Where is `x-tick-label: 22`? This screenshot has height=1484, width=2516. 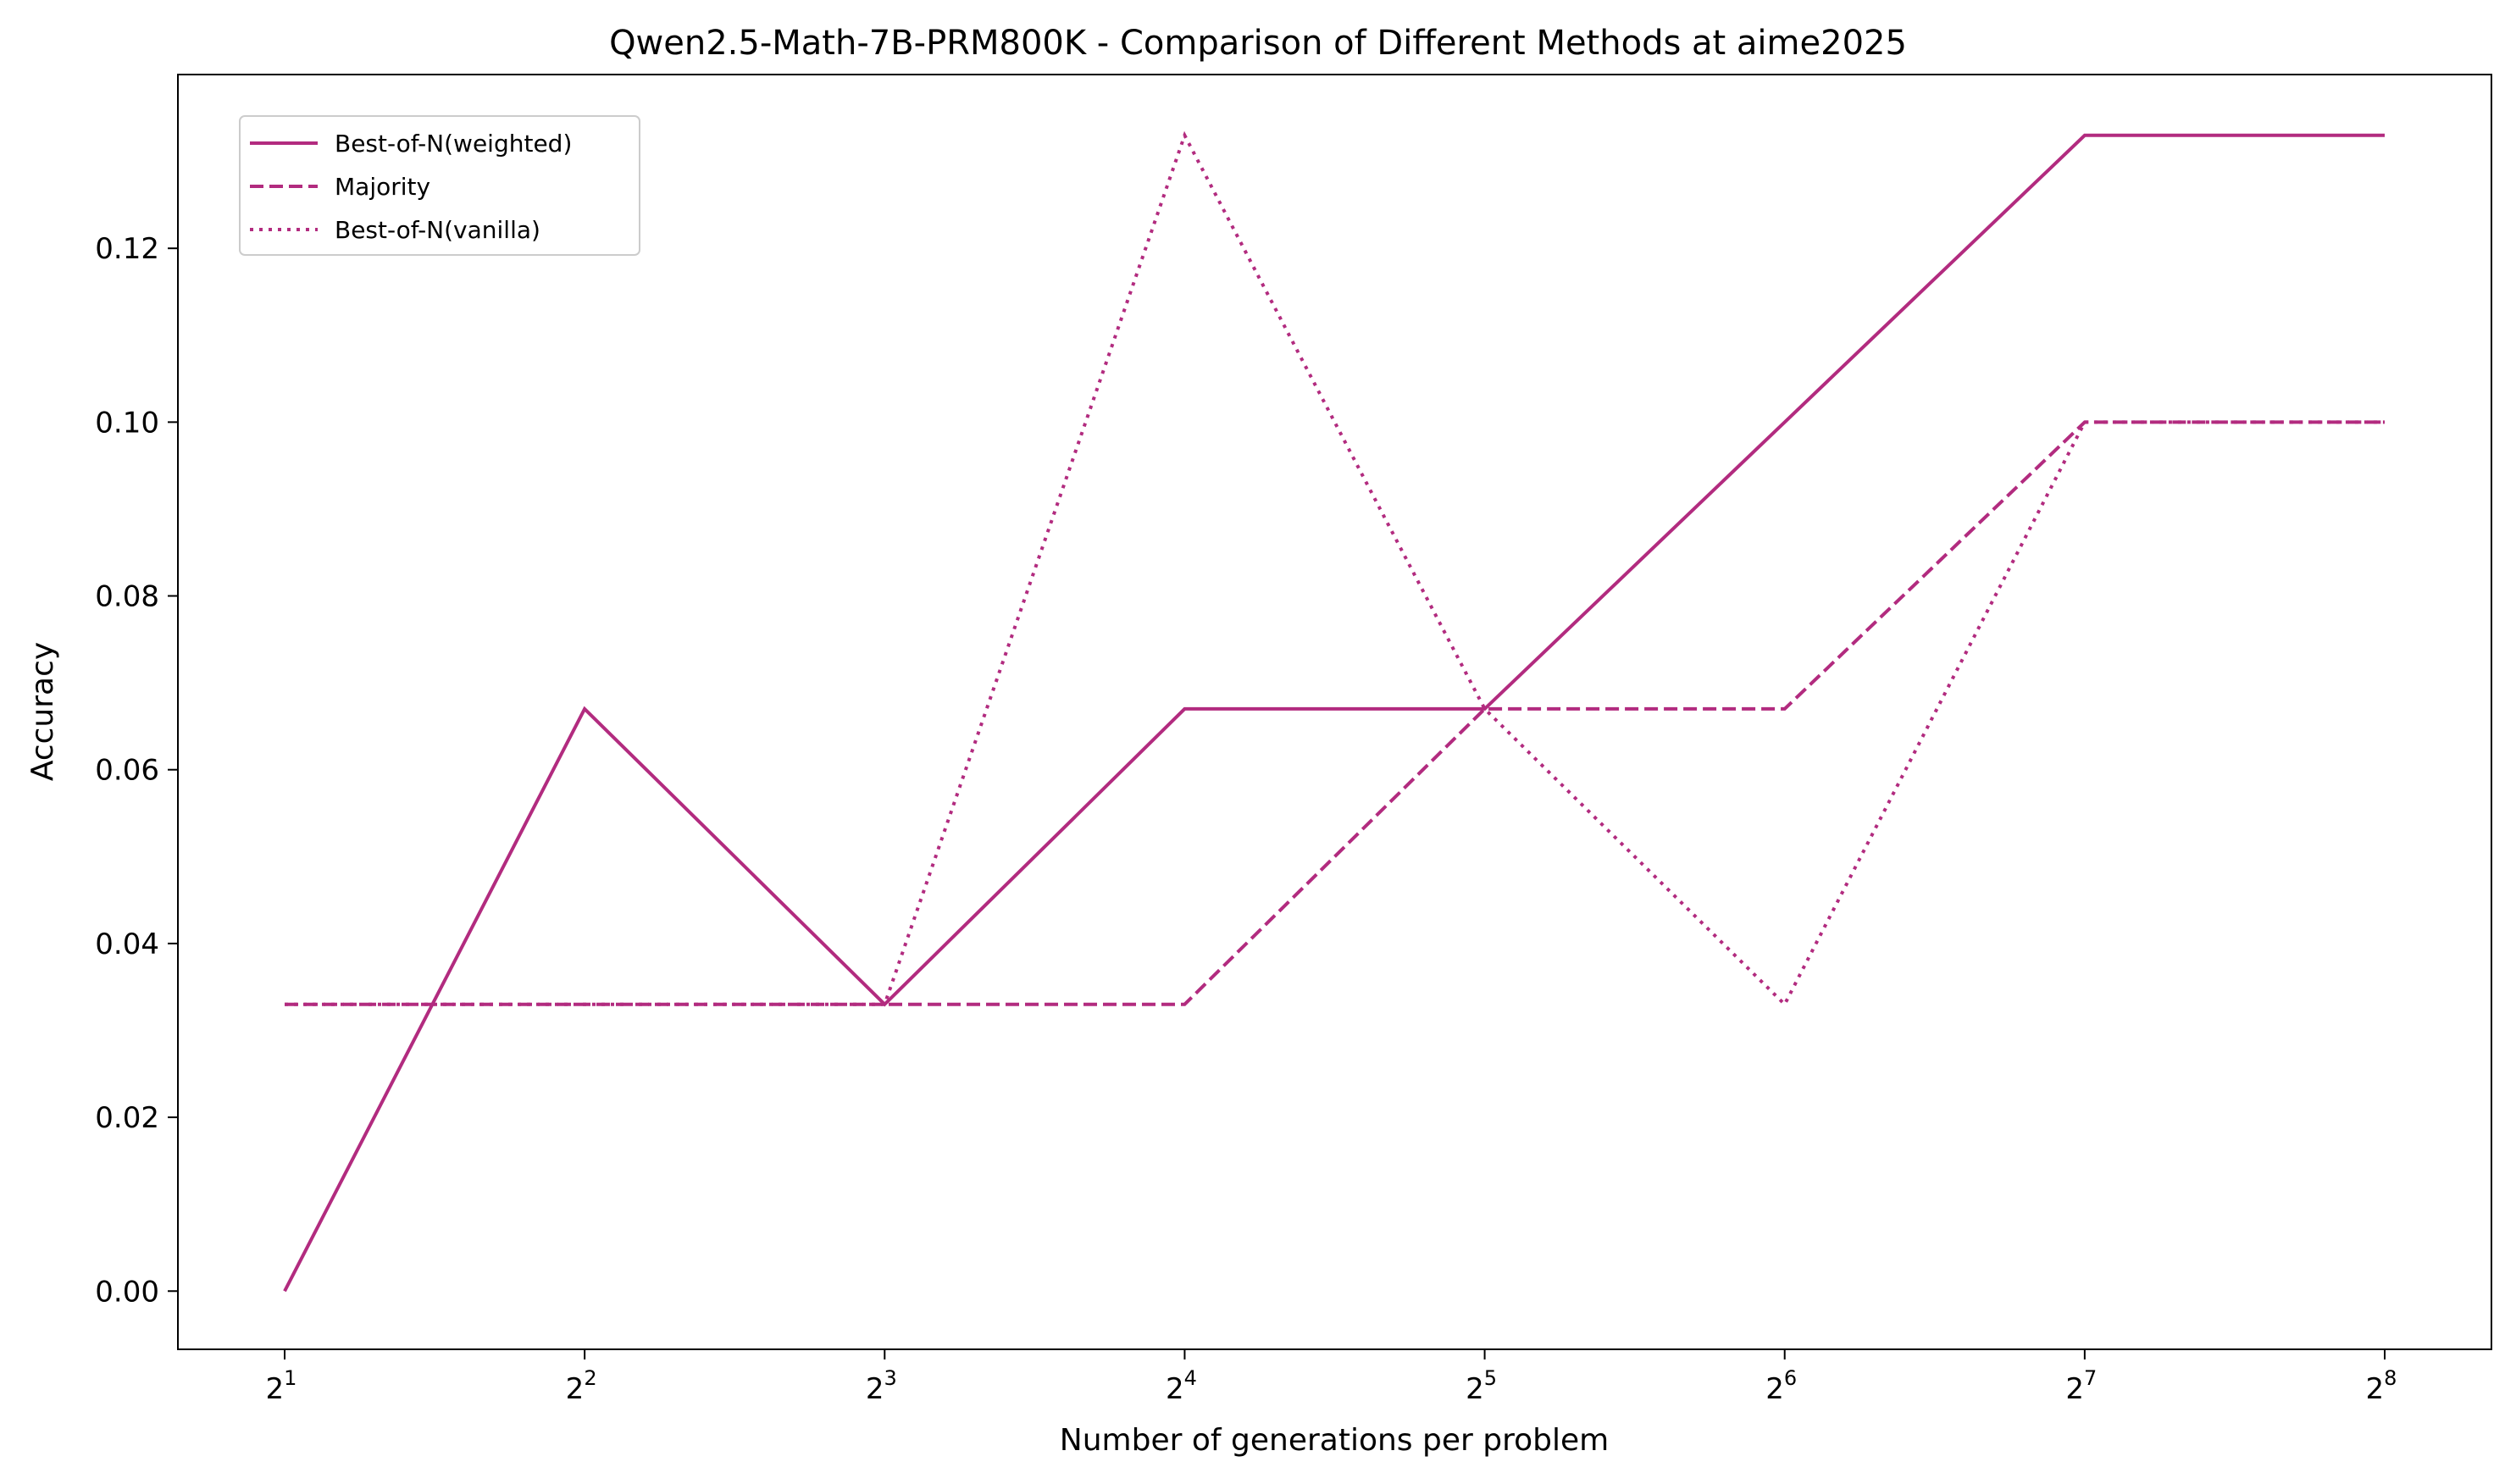 x-tick-label: 22 is located at coordinates (582, 1386).